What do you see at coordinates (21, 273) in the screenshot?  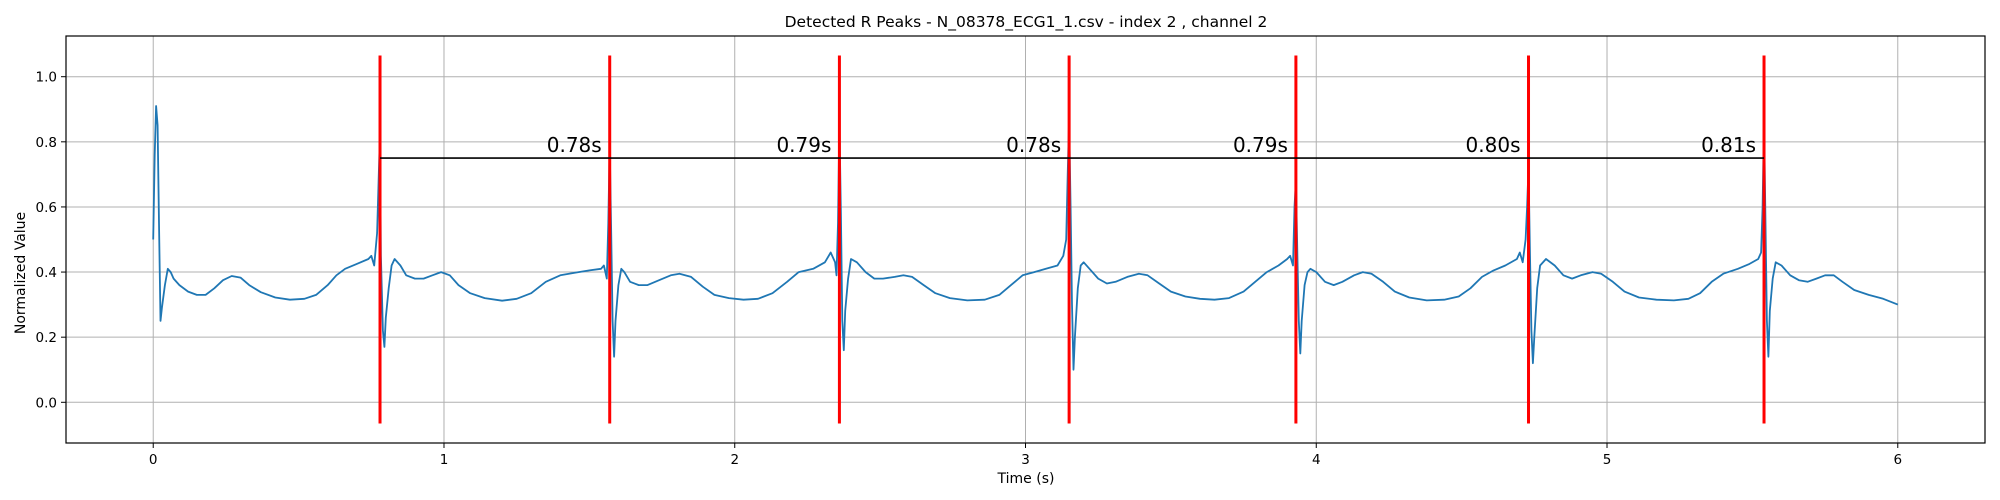 I see `y-axis-label: Normalized Value` at bounding box center [21, 273].